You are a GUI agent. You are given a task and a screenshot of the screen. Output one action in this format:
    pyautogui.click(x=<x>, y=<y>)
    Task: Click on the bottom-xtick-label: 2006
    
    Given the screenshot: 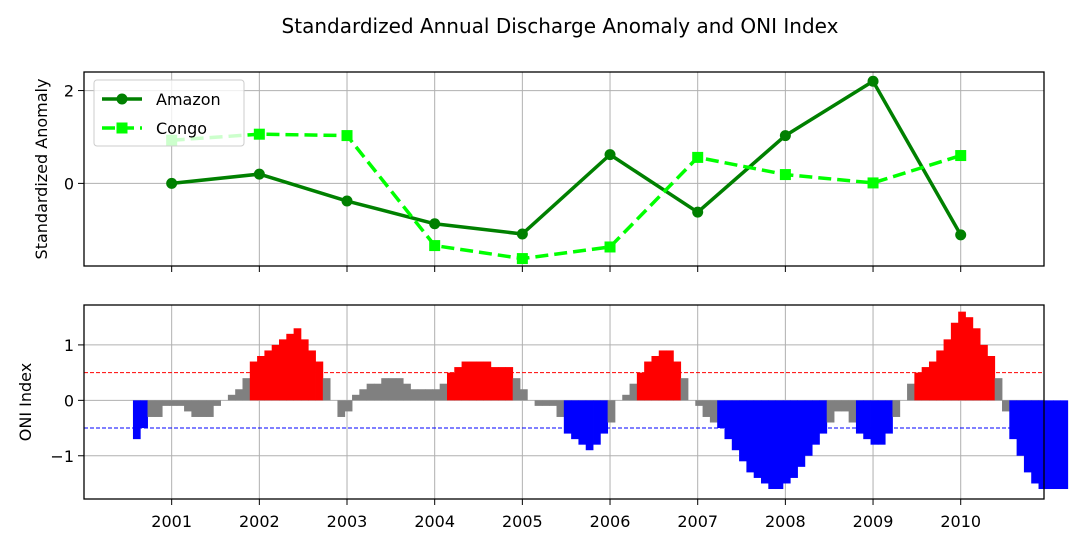 What is the action you would take?
    pyautogui.click(x=610, y=521)
    